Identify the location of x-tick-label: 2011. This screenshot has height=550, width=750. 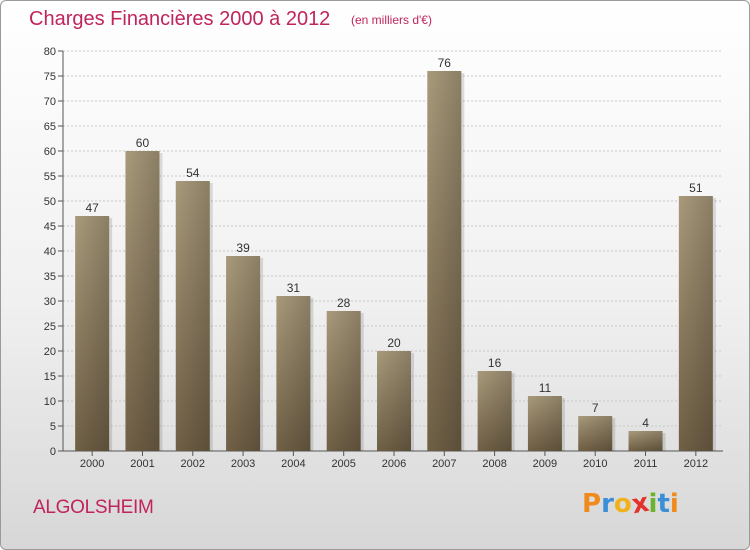
(646, 464).